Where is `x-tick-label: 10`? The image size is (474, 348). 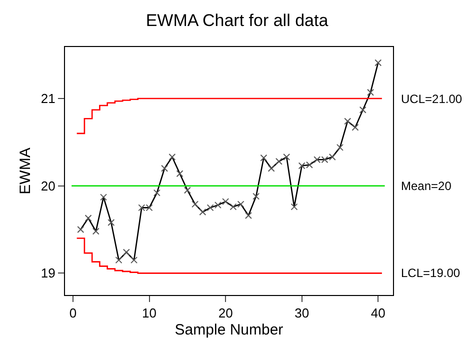 x-tick-label: 10 is located at coordinates (149, 313).